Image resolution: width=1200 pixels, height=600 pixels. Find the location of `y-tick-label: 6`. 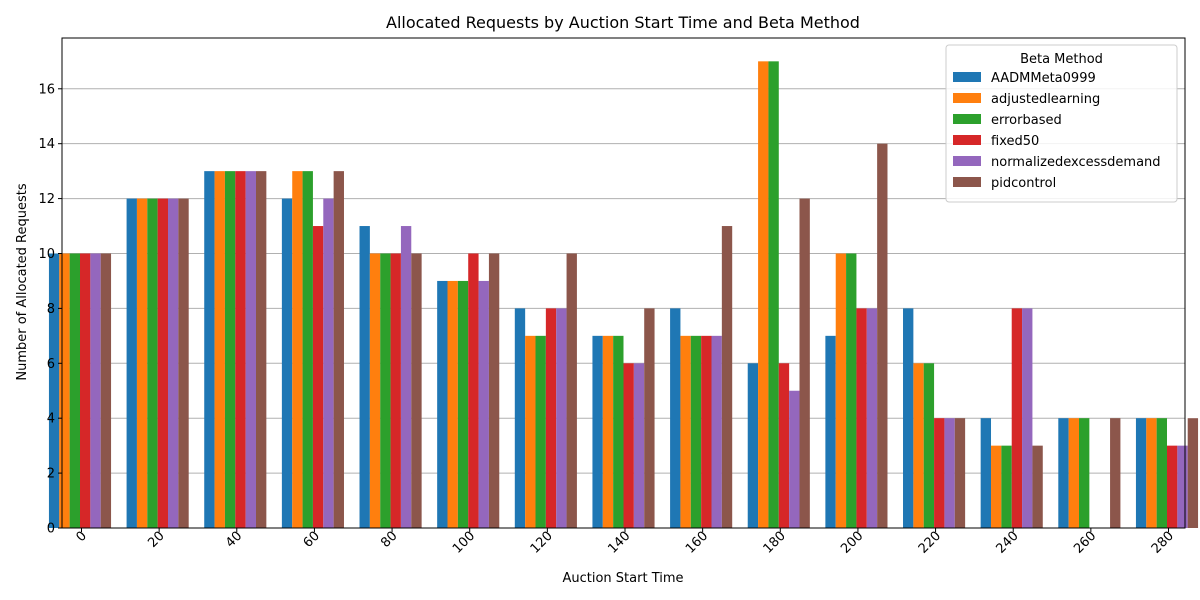

y-tick-label: 6 is located at coordinates (51, 364).